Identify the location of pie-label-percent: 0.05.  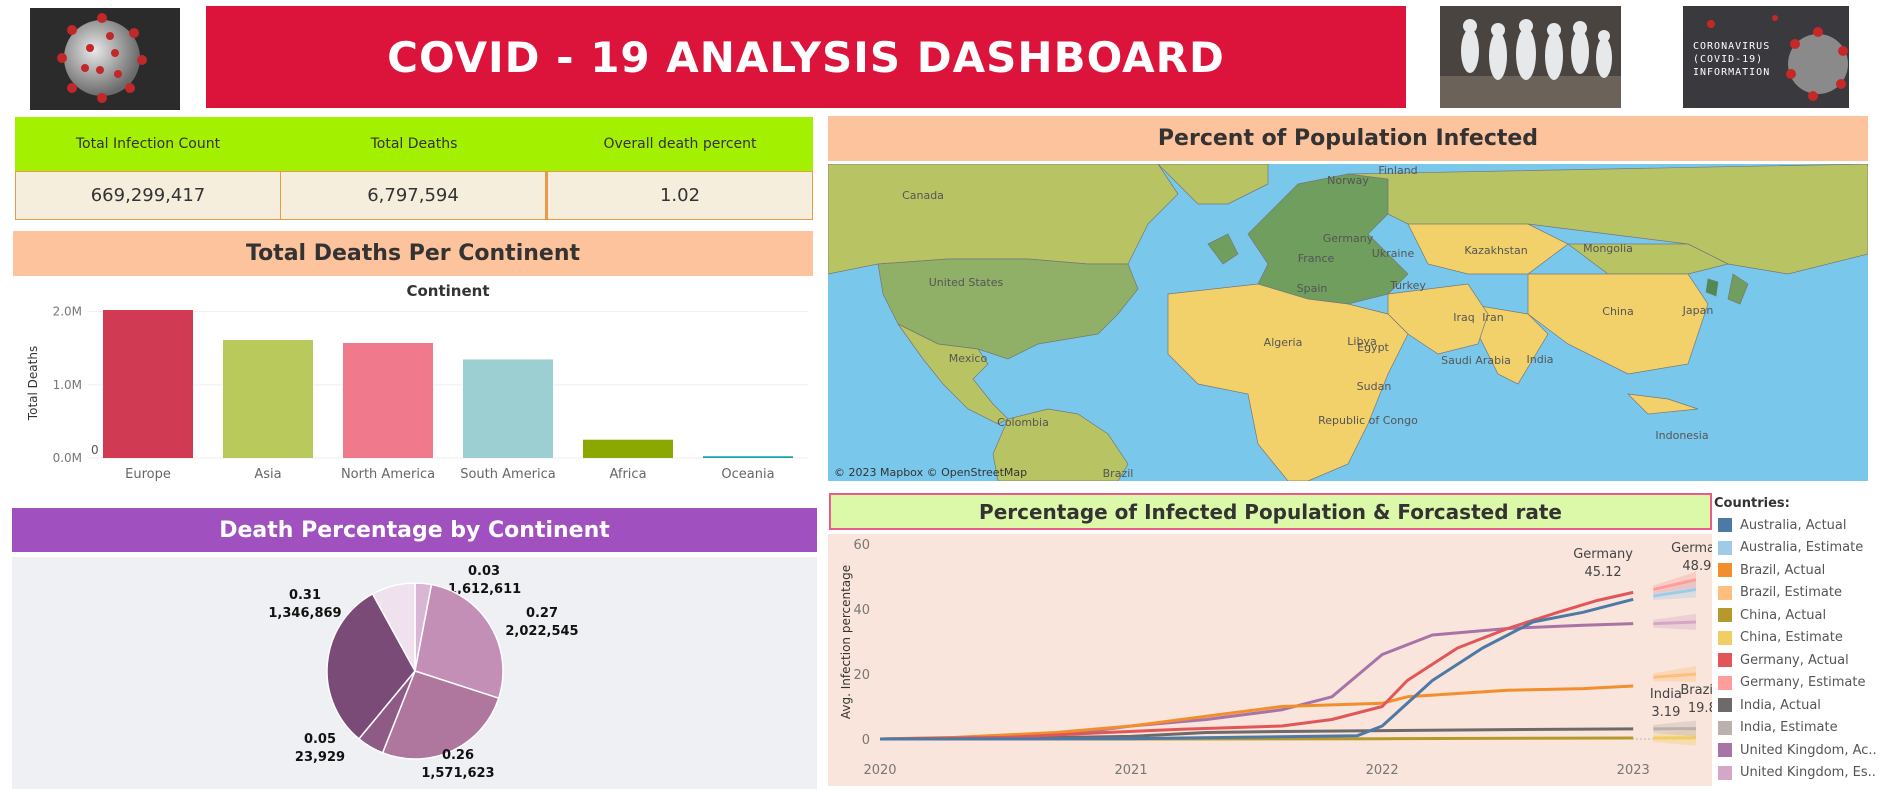
(320, 739).